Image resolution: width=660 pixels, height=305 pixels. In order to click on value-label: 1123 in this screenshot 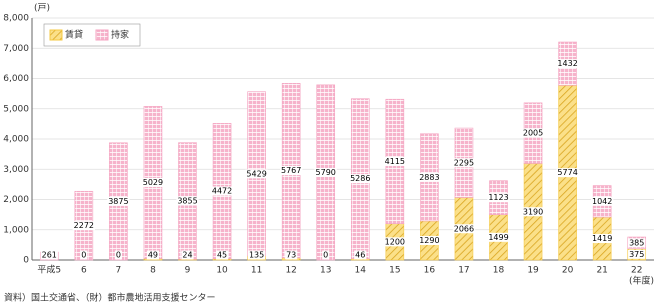, I will do `click(498, 197)`.